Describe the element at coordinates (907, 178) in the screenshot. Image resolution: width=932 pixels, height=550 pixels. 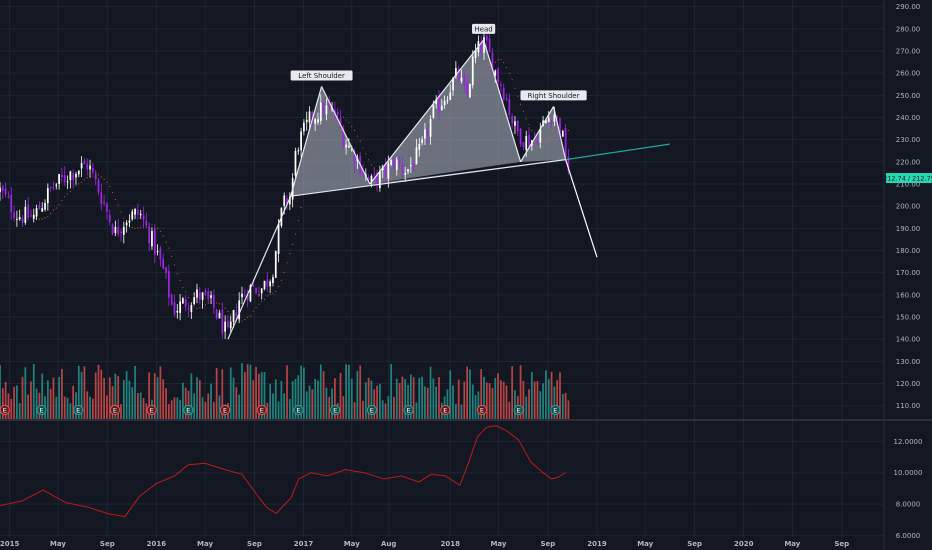
I see `current-price-tag: 212.74 / 212.75` at that location.